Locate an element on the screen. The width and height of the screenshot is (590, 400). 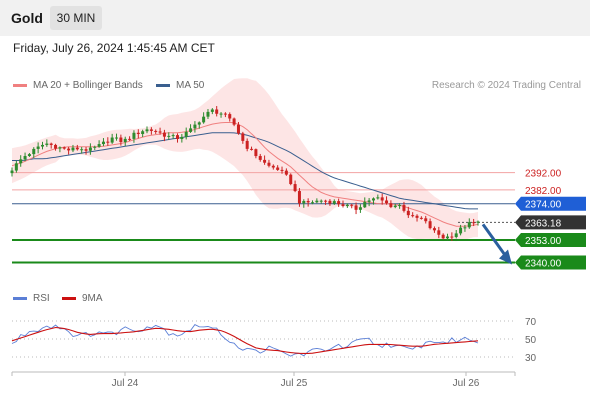
ma50-swatch is located at coordinates (163, 85).